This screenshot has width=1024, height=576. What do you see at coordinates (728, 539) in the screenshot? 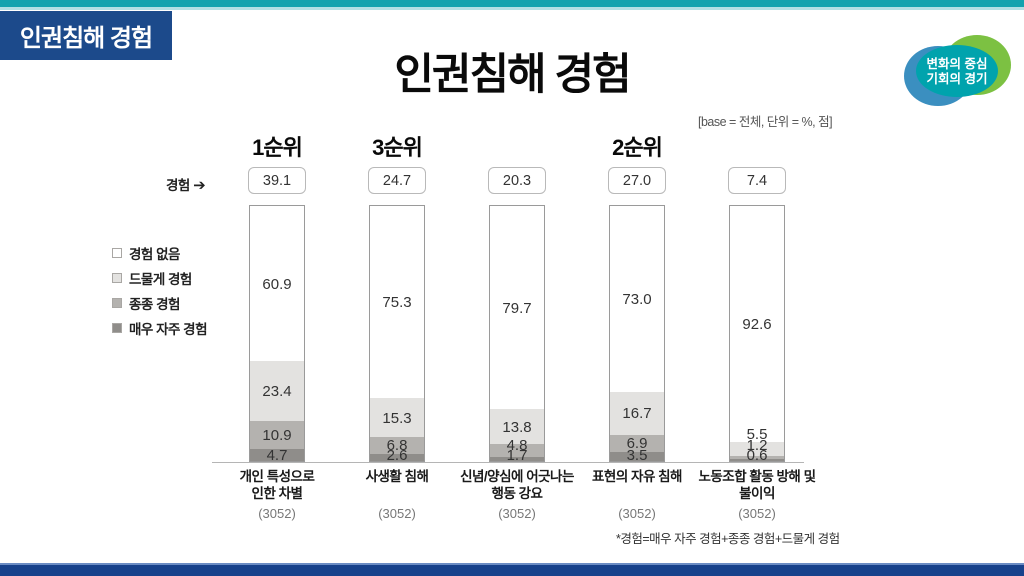
I see `footnote: *경험=매우 자주 경험+종종 경험+드물게 경험` at bounding box center [728, 539].